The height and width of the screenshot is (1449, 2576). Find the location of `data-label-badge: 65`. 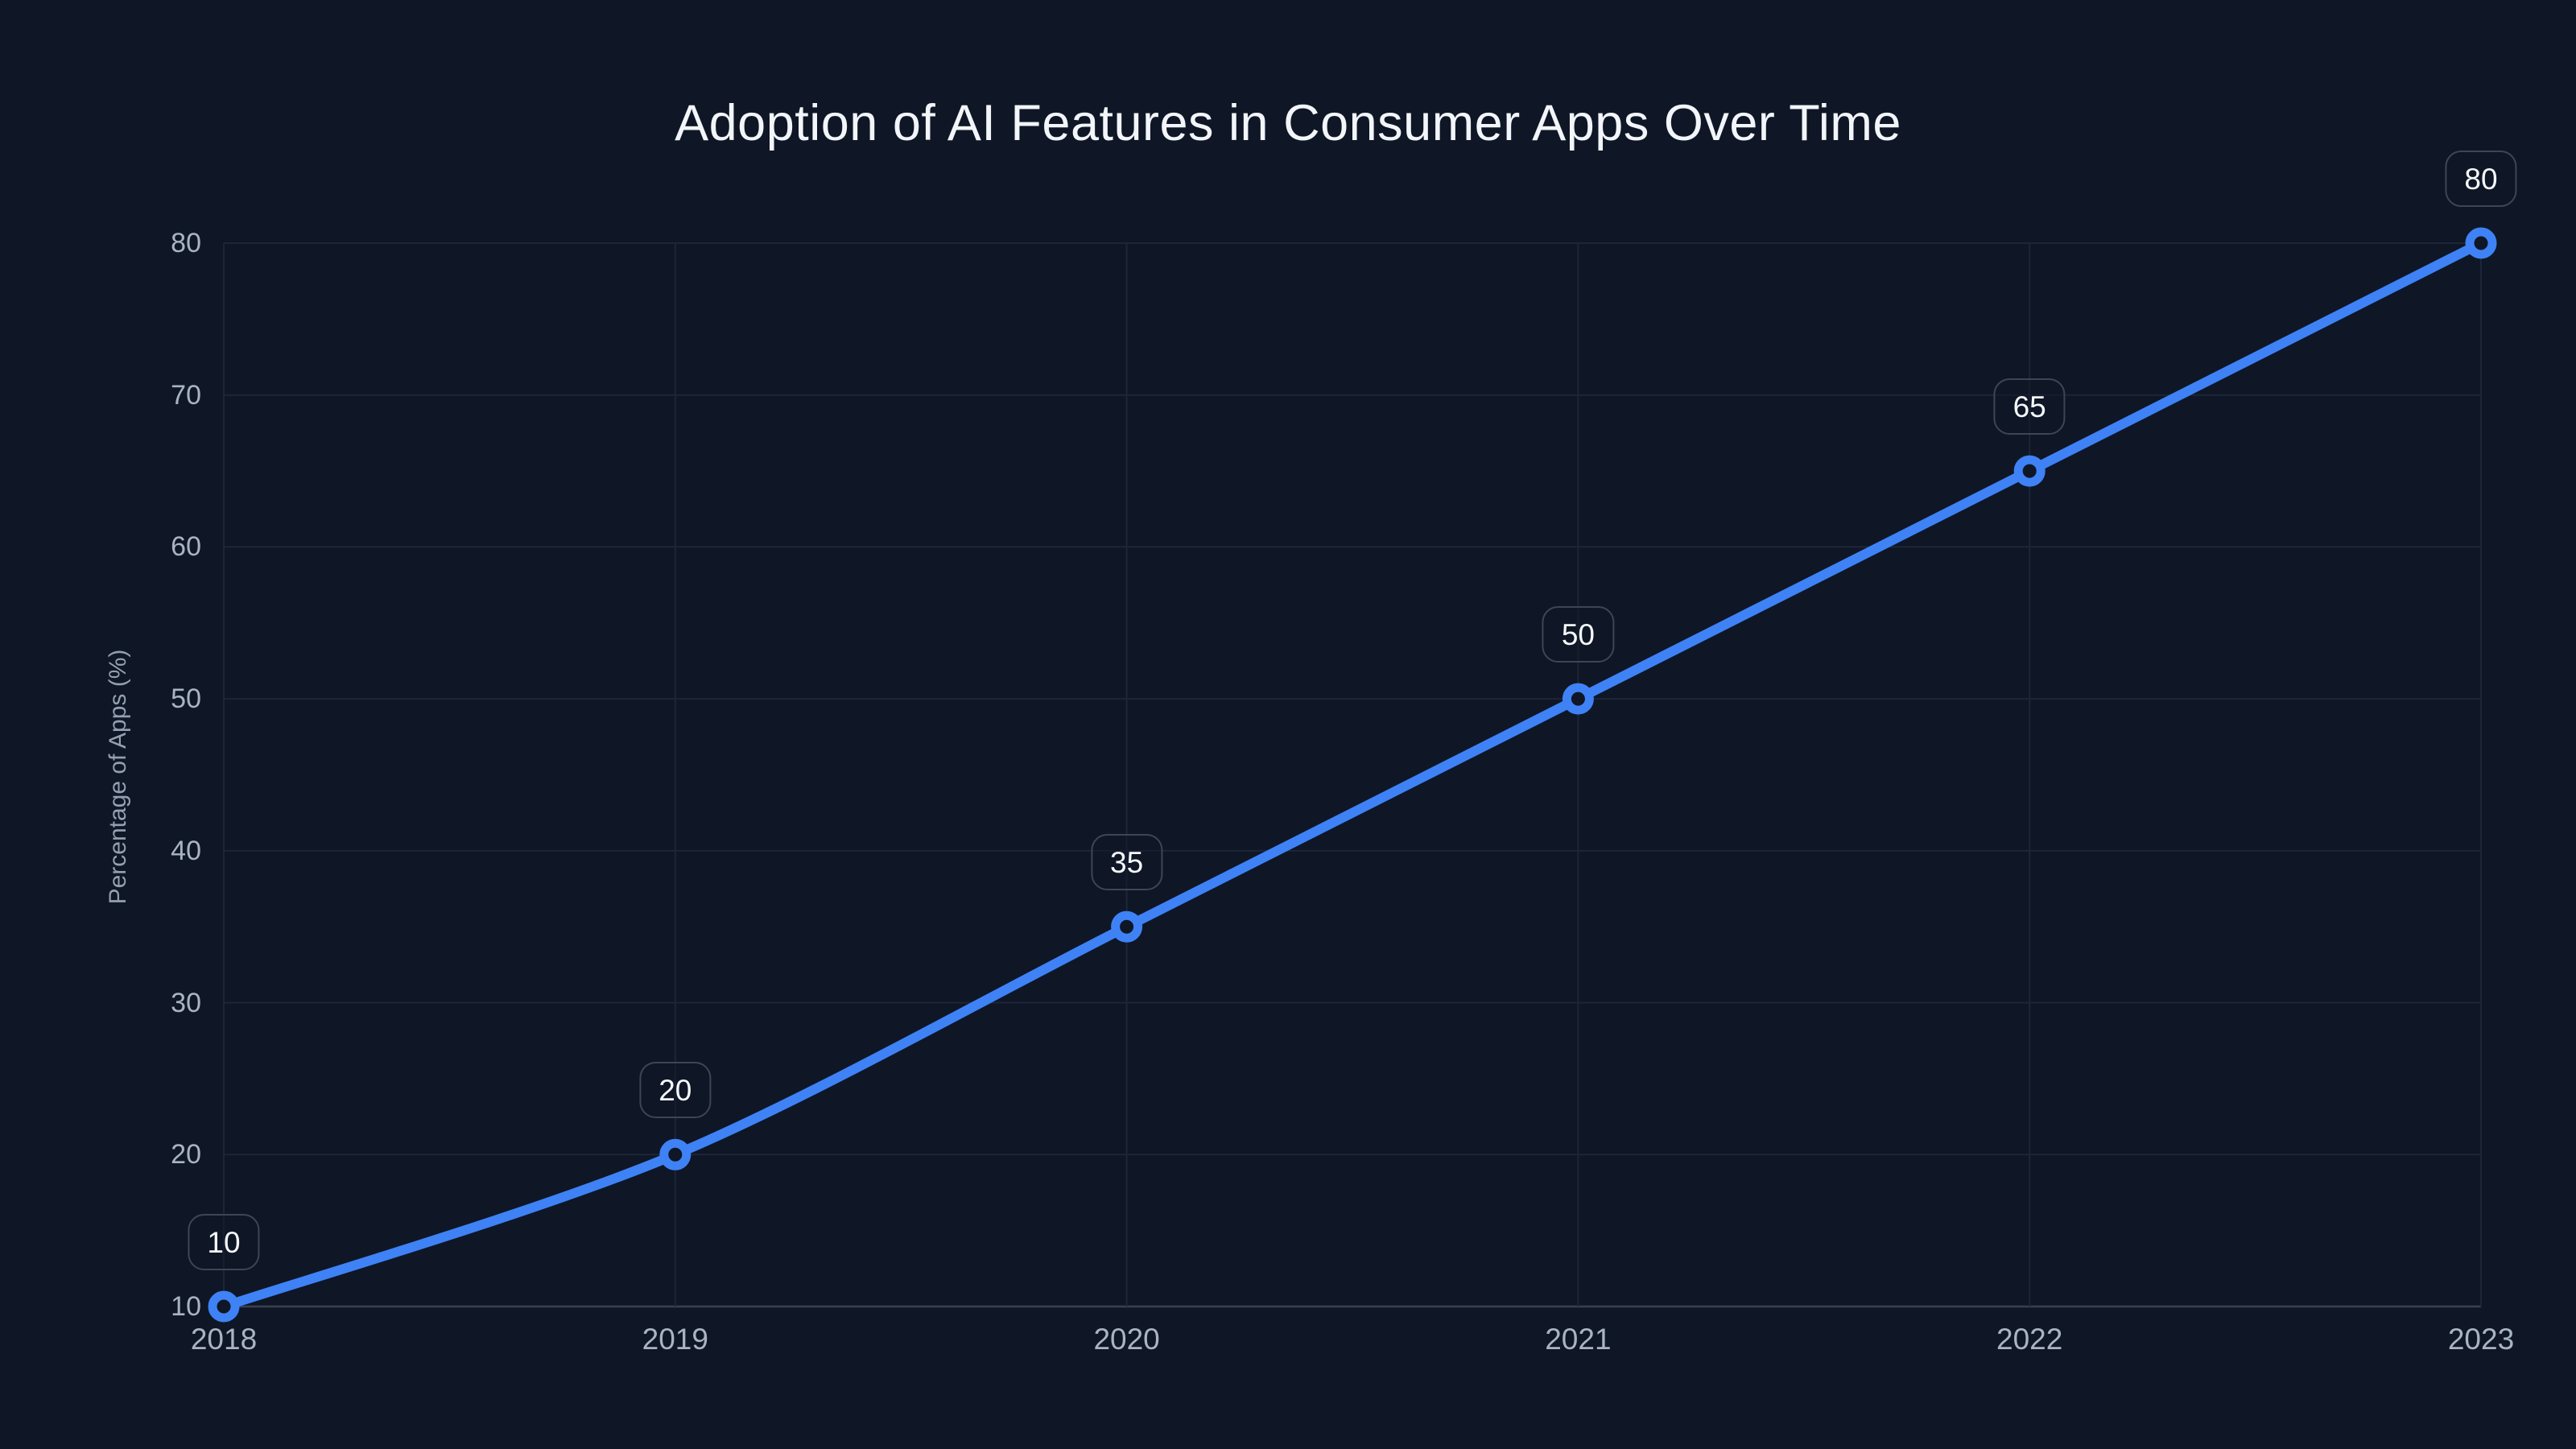

data-label-badge: 65 is located at coordinates (2029, 407).